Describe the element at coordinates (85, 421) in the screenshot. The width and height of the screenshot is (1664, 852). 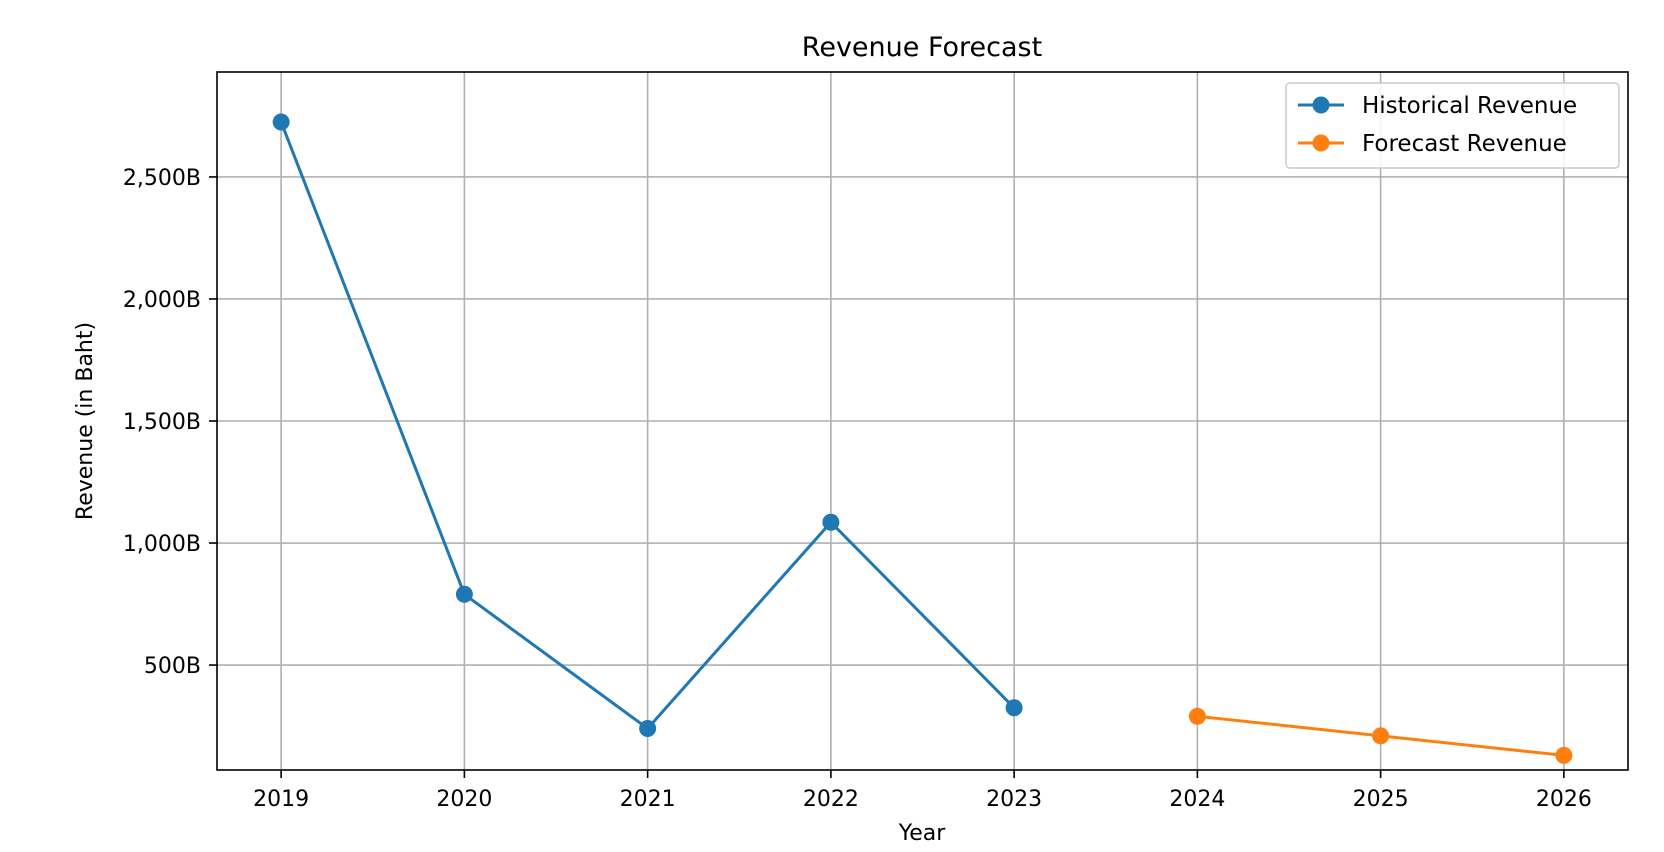
I see `y-axis-title: Revenue (in Baht)` at that location.